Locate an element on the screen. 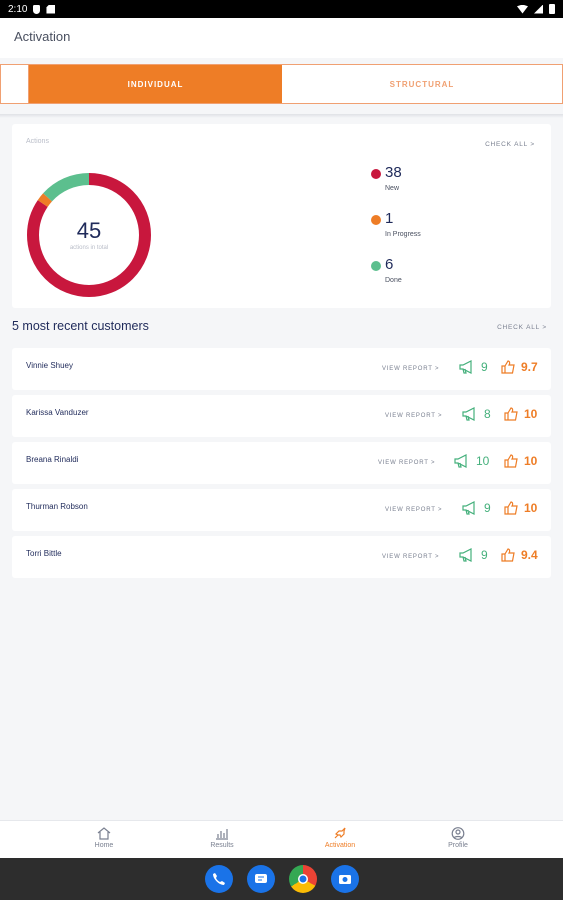 The width and height of the screenshot is (563, 900). segment-tabs: INDIVIDUAL STRUCTURAL is located at coordinates (281, 84).